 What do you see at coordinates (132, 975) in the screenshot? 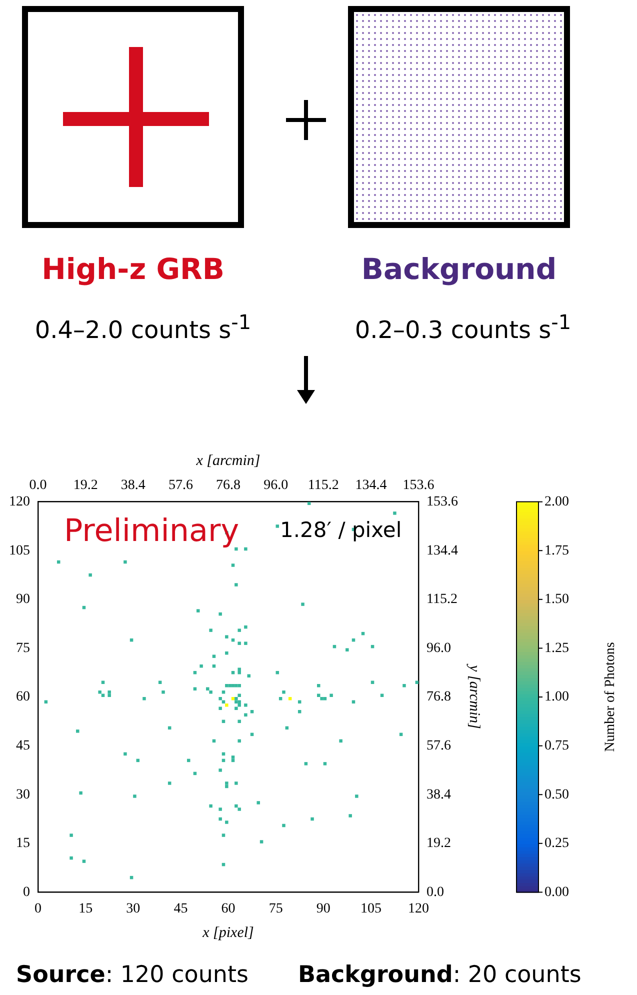
I see `source-note: Source: 120 counts` at bounding box center [132, 975].